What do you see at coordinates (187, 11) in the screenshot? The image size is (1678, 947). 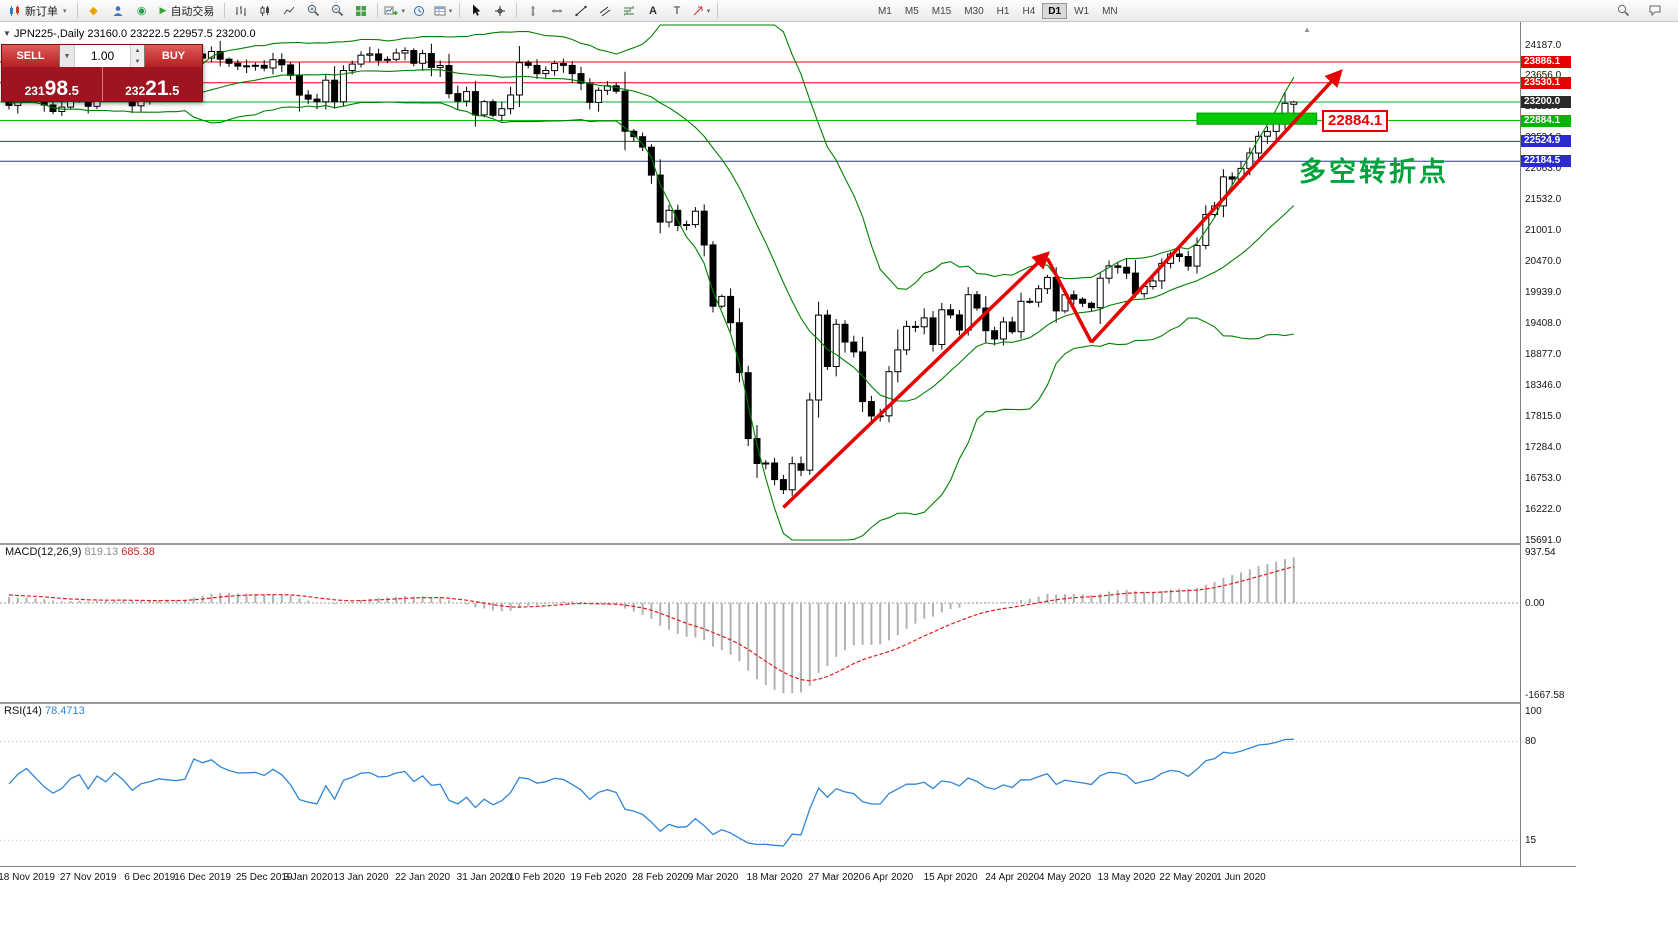 I see `autotrading-button: ▶ 自动交易` at bounding box center [187, 11].